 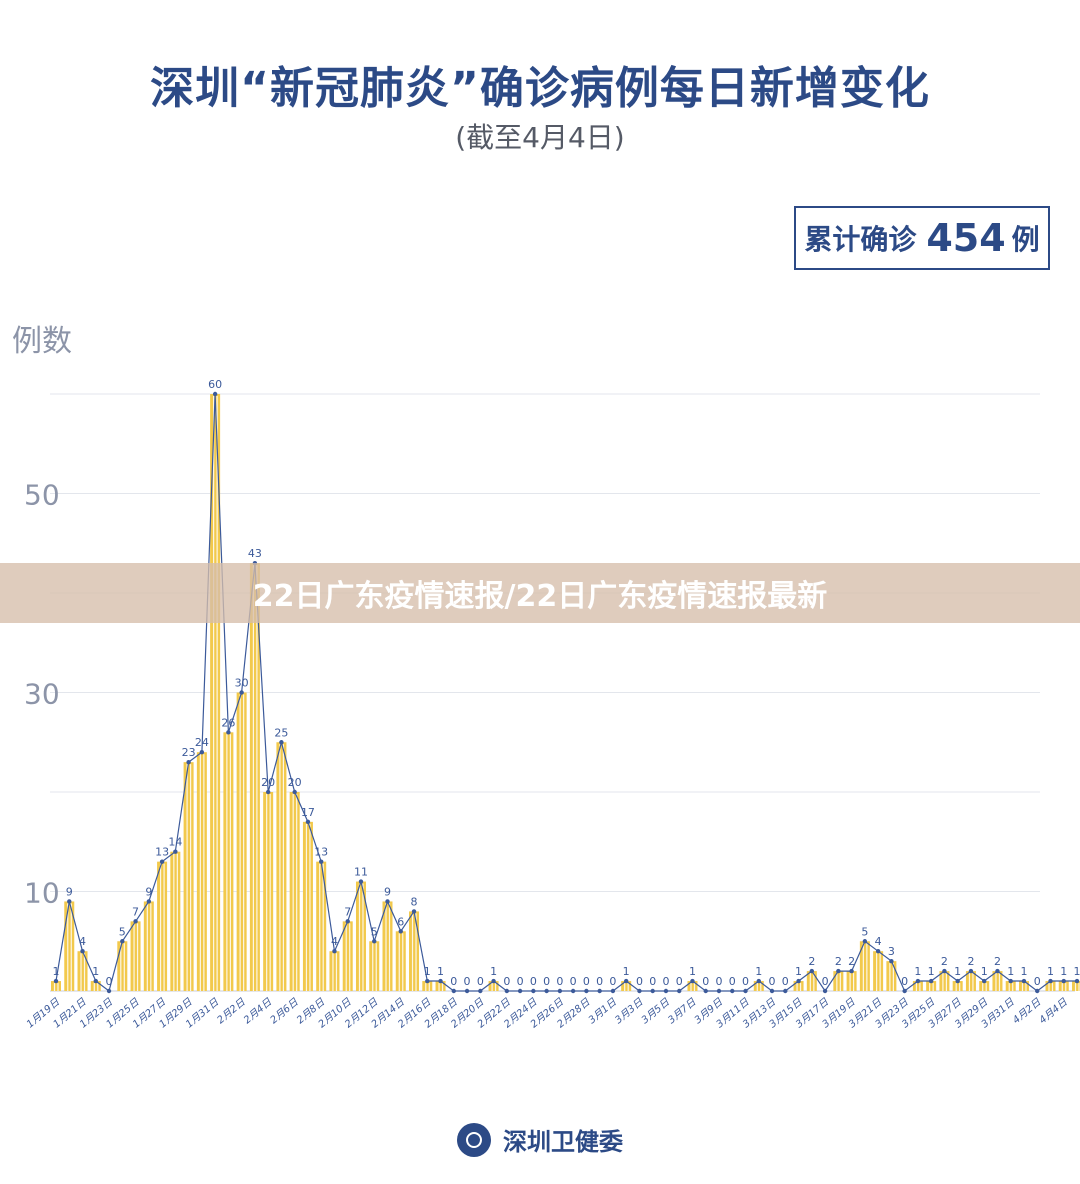 I want to click on x-tick-label: 4月4日, so click(x=1054, y=1011).